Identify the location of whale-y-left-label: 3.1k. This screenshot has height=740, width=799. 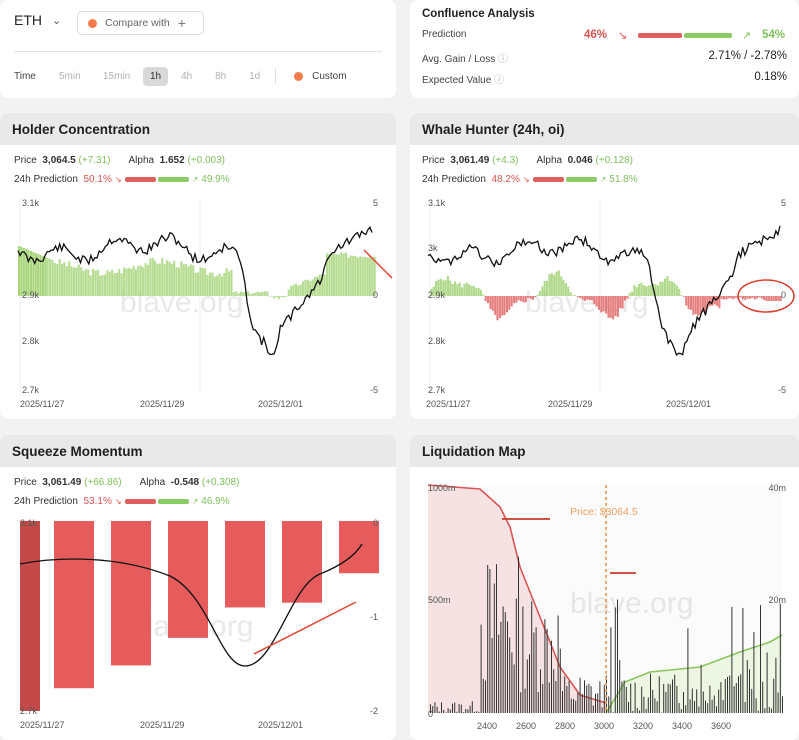
(437, 203).